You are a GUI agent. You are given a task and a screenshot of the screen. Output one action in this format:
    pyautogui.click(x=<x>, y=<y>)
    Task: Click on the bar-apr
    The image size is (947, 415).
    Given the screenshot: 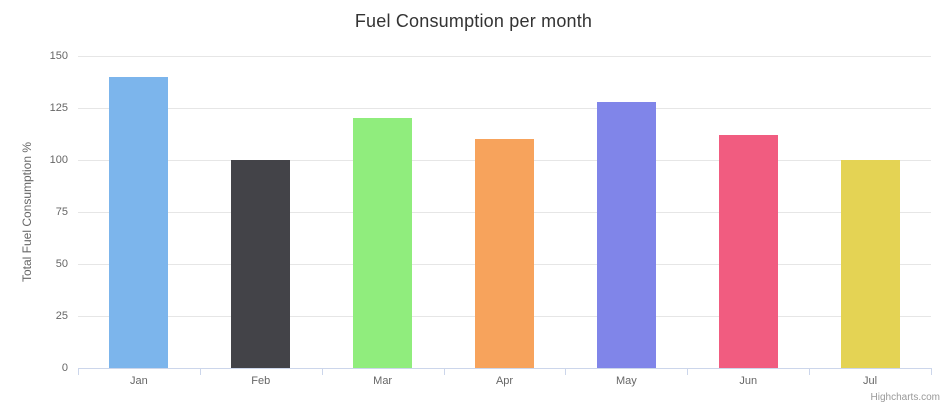 What is the action you would take?
    pyautogui.click(x=504, y=253)
    